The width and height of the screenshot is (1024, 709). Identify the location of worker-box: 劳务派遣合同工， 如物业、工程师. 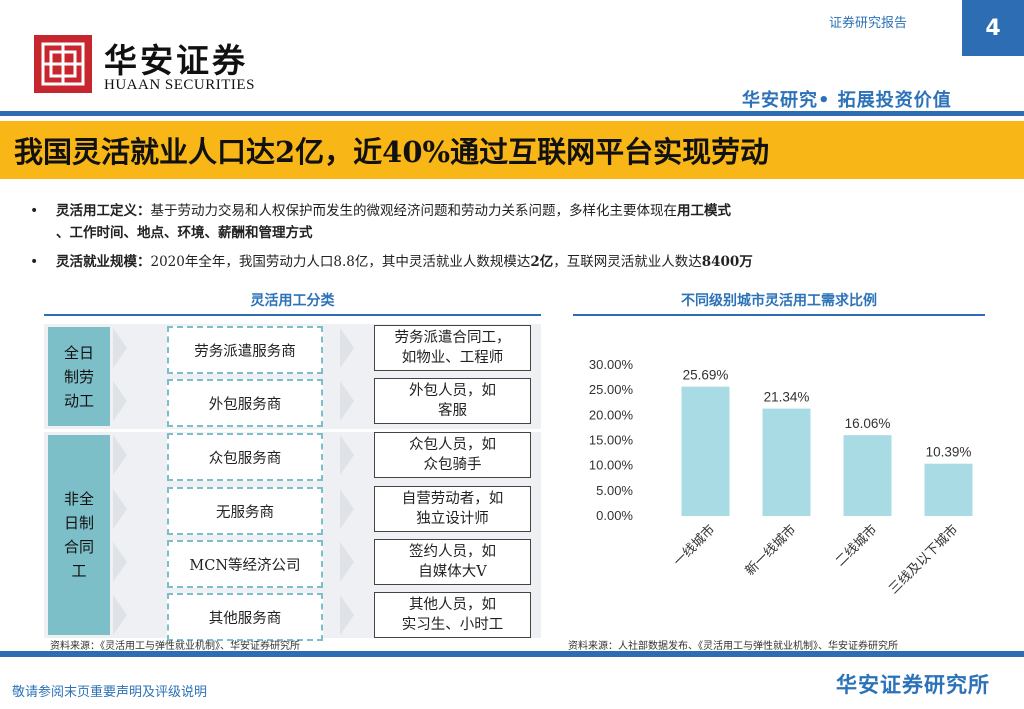
(452, 348).